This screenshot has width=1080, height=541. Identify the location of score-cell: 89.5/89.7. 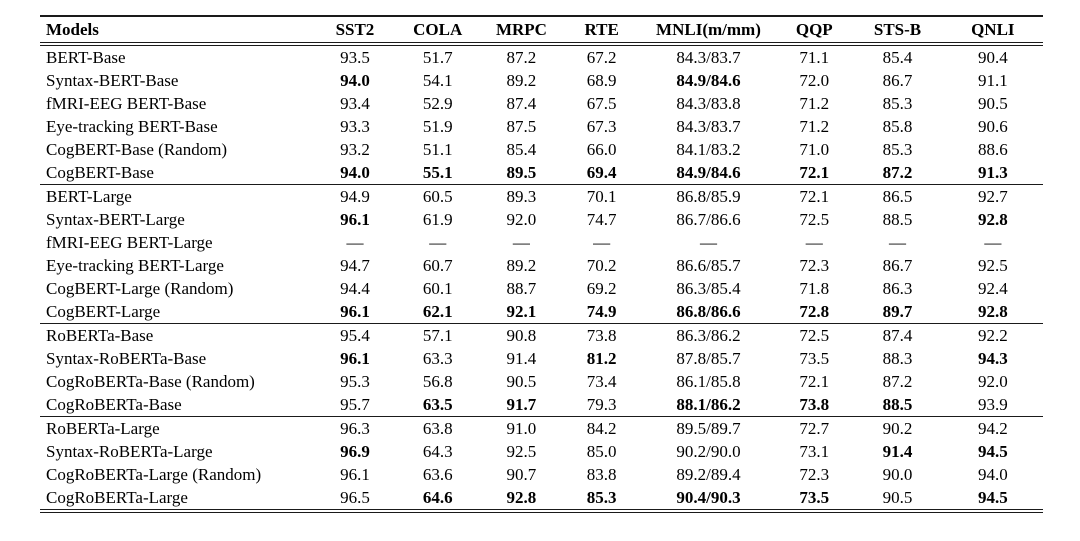
(708, 428).